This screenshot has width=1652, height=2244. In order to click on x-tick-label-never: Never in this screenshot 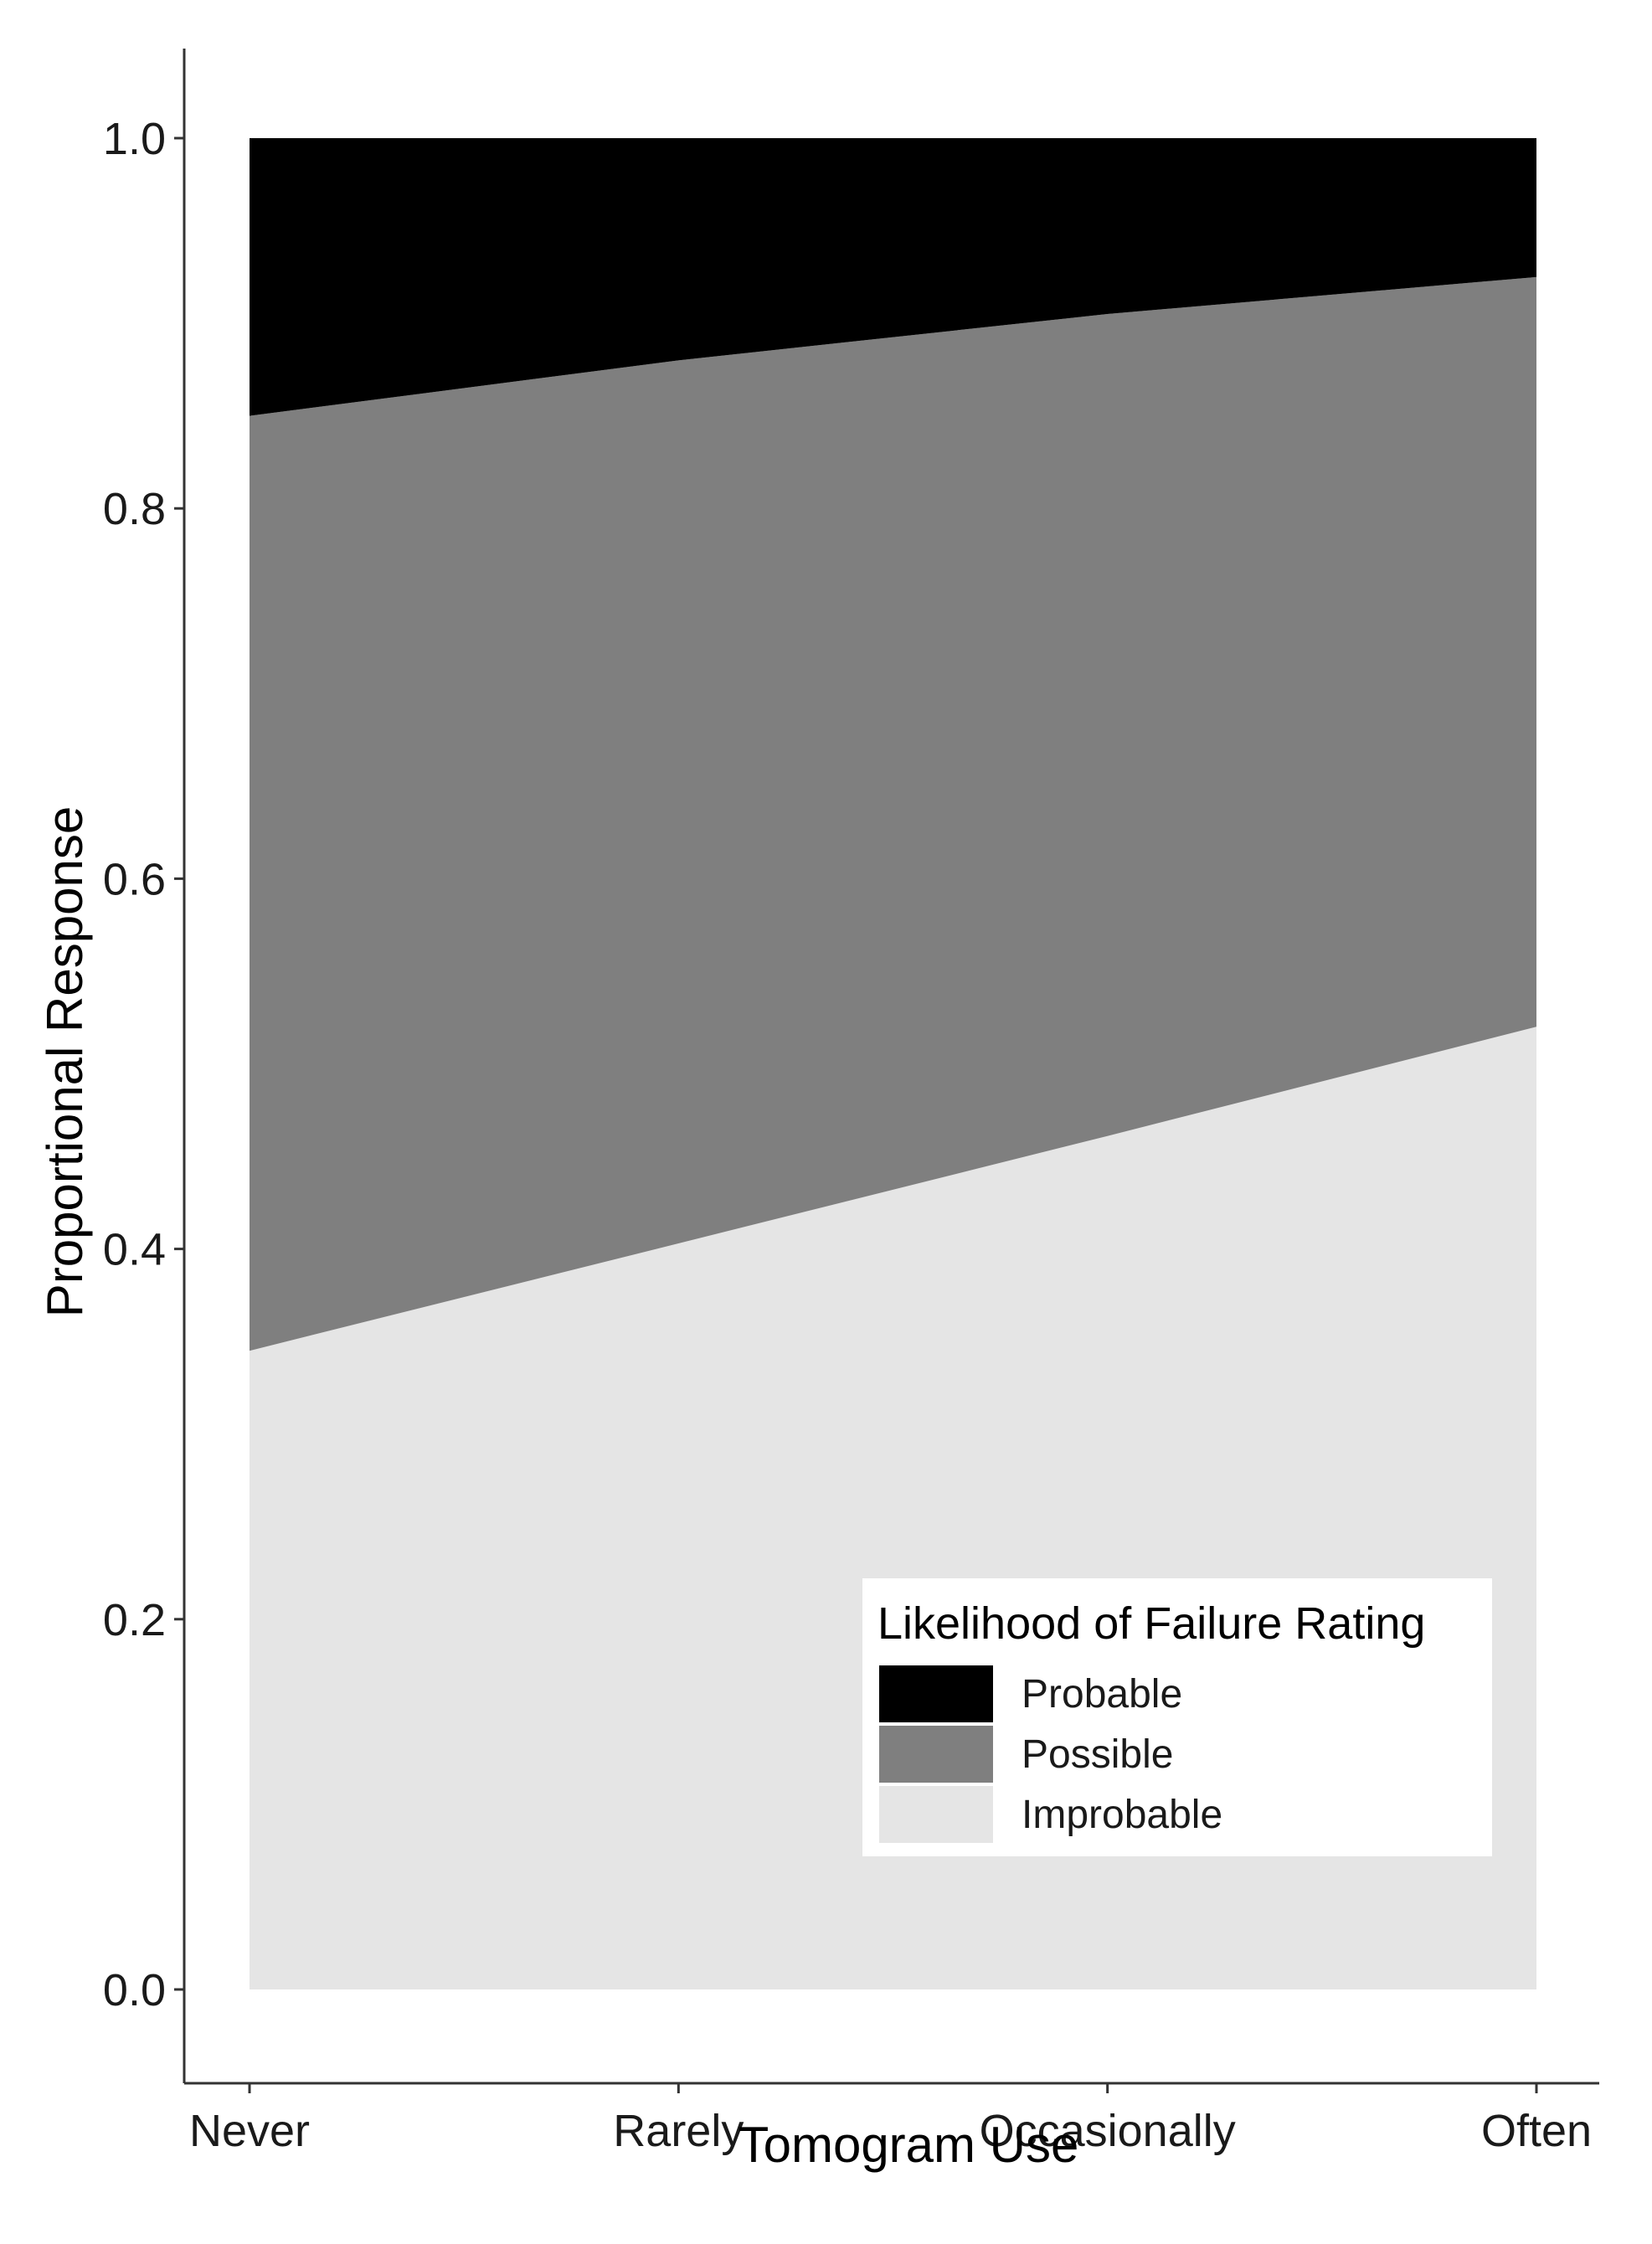, I will do `click(250, 2131)`.